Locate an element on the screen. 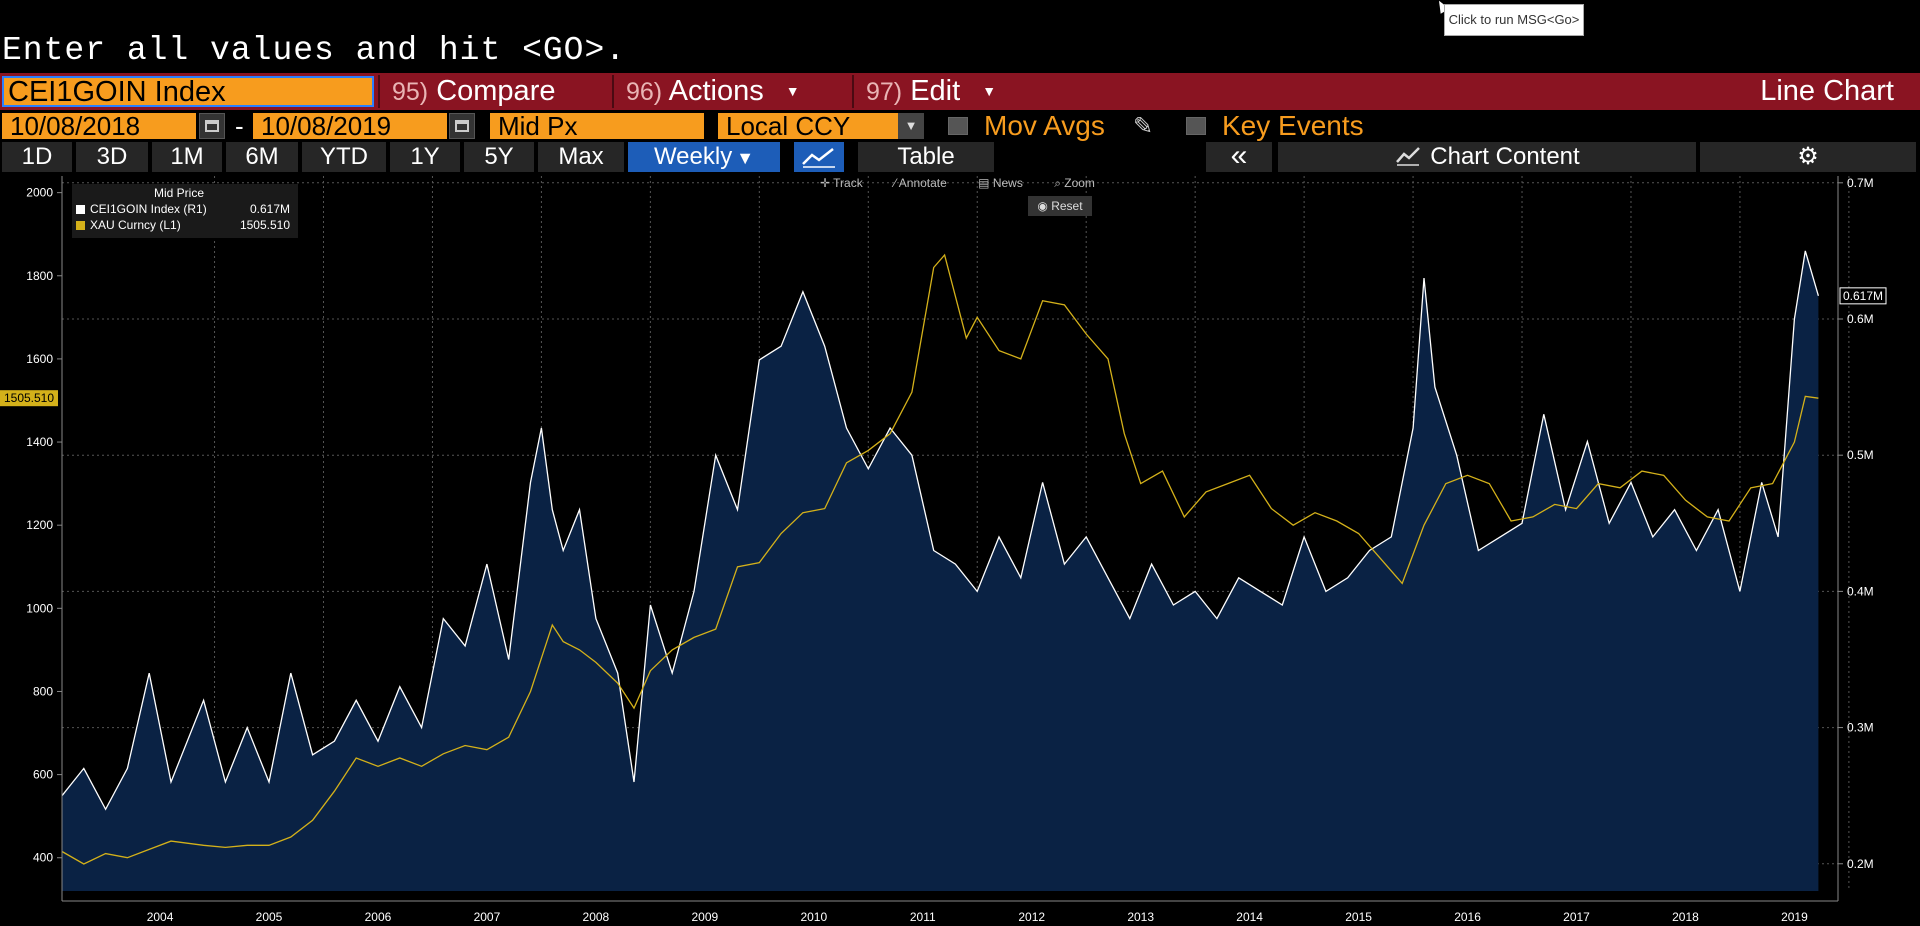 This screenshot has width=1920, height=926. command-line-prompt: Enter all values and hit <GO>. is located at coordinates (314, 50).